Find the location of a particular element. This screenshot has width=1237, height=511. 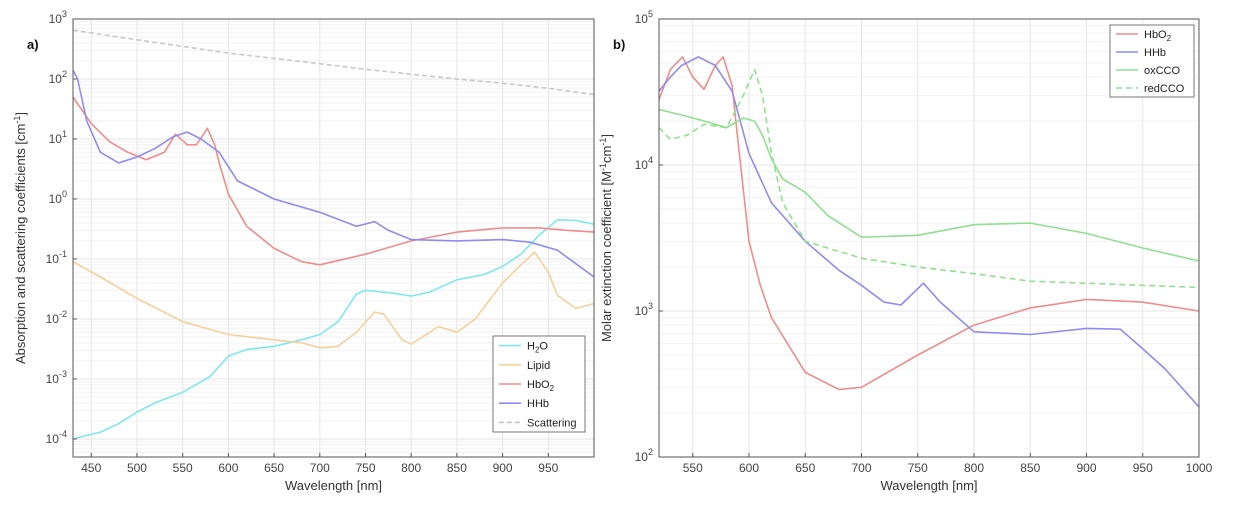

legend-entry-h2o: H2O is located at coordinates (537, 348).